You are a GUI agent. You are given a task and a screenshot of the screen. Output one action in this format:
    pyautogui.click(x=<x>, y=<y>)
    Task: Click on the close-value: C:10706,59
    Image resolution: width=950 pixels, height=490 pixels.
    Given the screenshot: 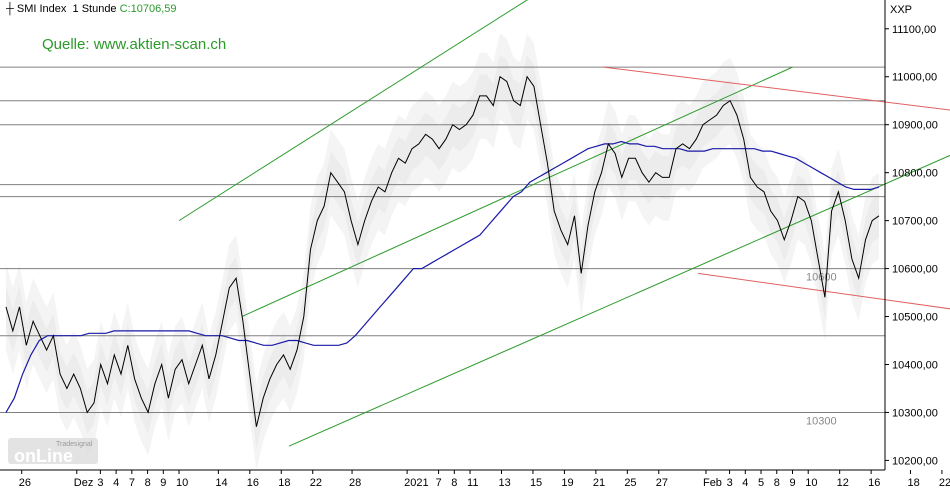 What is the action you would take?
    pyautogui.click(x=148, y=9)
    